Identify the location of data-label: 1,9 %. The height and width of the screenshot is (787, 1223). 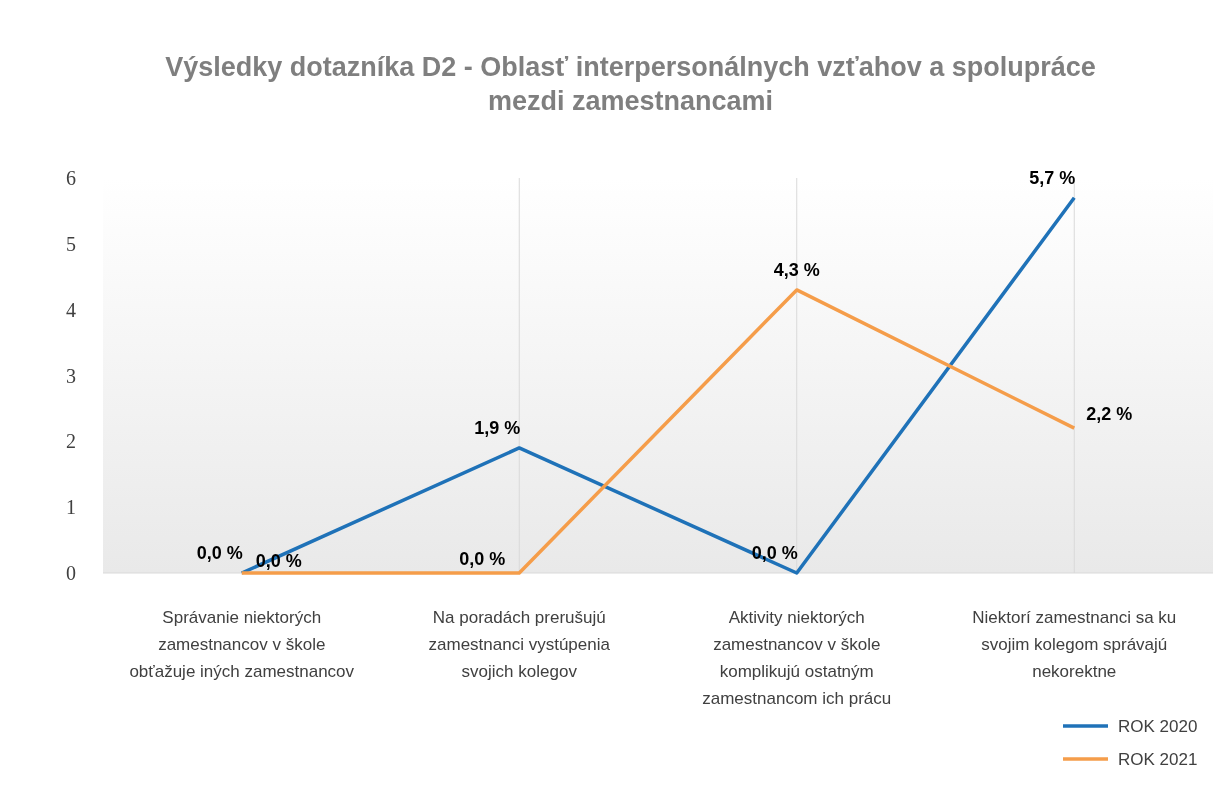
(497, 427).